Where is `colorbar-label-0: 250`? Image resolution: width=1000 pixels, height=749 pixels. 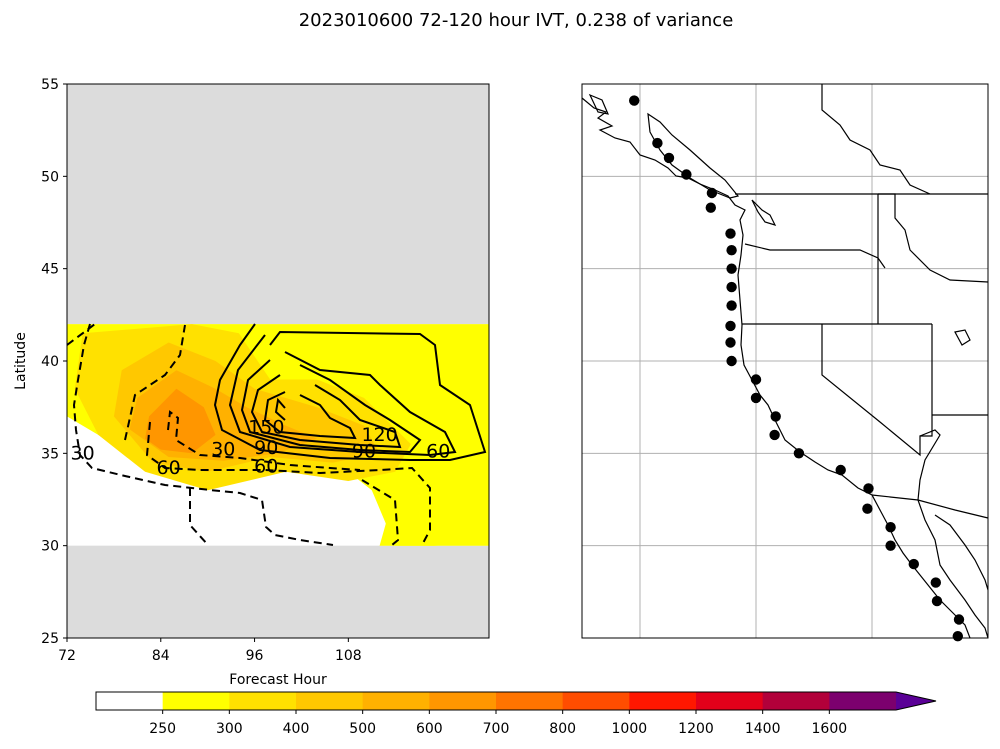 colorbar-label-0: 250 is located at coordinates (162, 729).